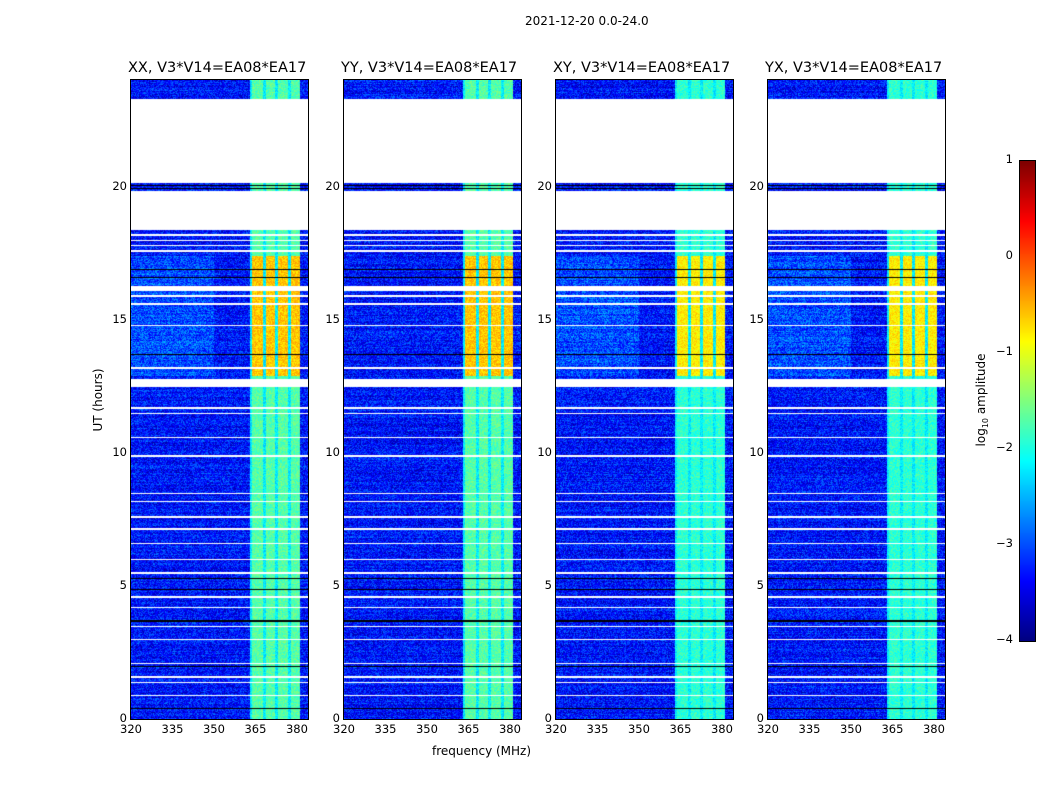 The height and width of the screenshot is (800, 1050). What do you see at coordinates (587, 21) in the screenshot?
I see `figure-title: 2021-12-20 0.0-24.0` at bounding box center [587, 21].